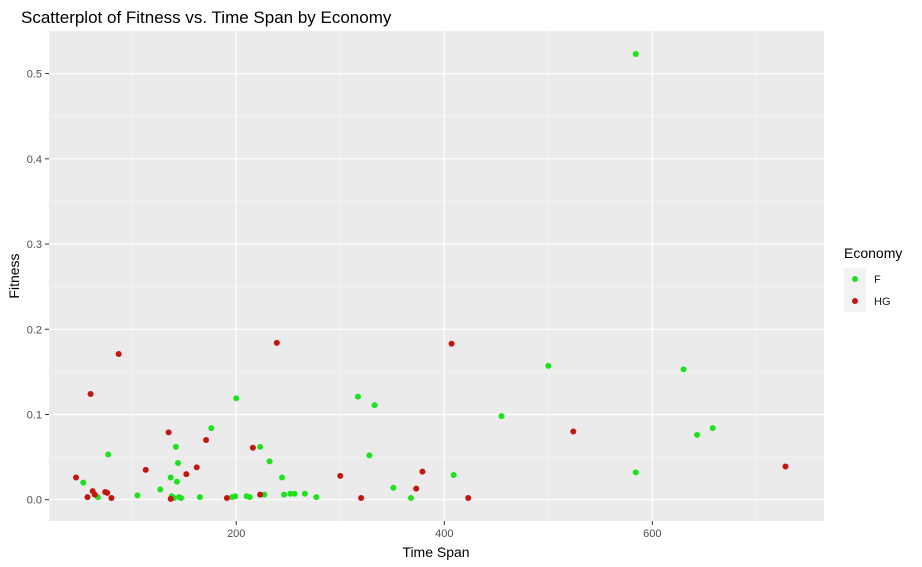 Image resolution: width=922 pixels, height=567 pixels. I want to click on x-tick-label: 600, so click(652, 534).